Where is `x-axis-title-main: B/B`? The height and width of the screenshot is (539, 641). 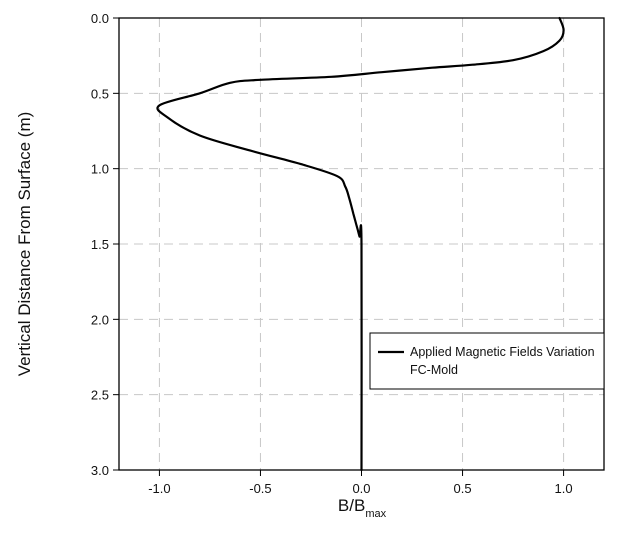
x-axis-title-main: B/B is located at coordinates (351, 505).